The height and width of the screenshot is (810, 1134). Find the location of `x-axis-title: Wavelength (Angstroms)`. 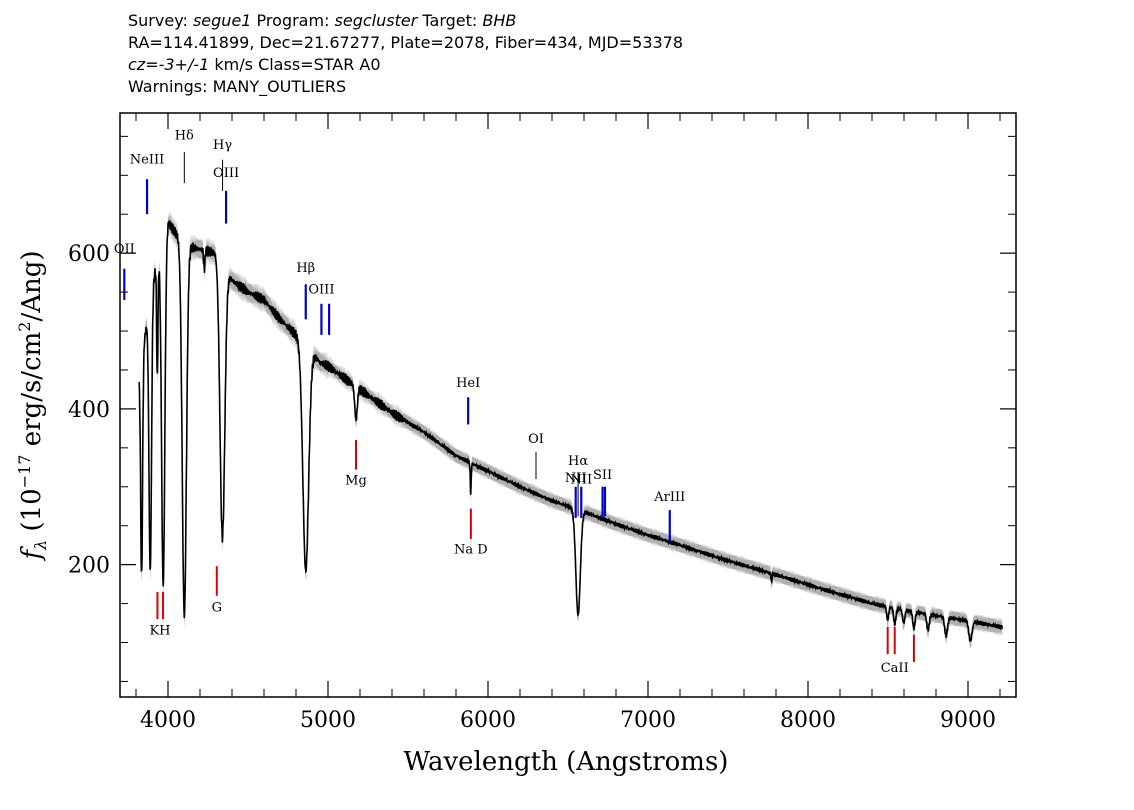

x-axis-title: Wavelength (Angstroms) is located at coordinates (566, 762).